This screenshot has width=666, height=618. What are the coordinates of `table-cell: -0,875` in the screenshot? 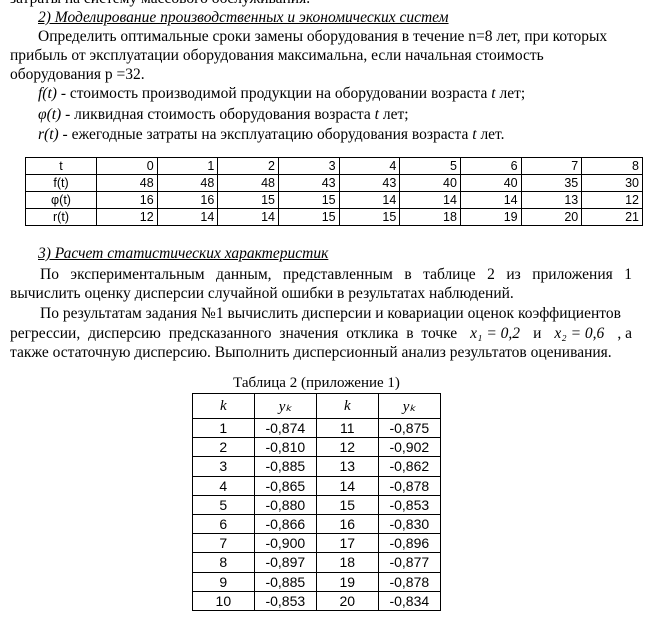 It's located at (409, 428).